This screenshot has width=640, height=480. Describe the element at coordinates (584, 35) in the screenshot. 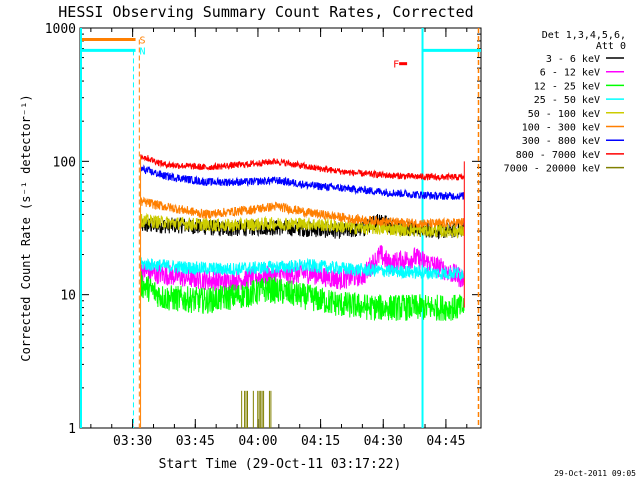

I see `legend-header: Det 1,3,4,5,6,` at that location.